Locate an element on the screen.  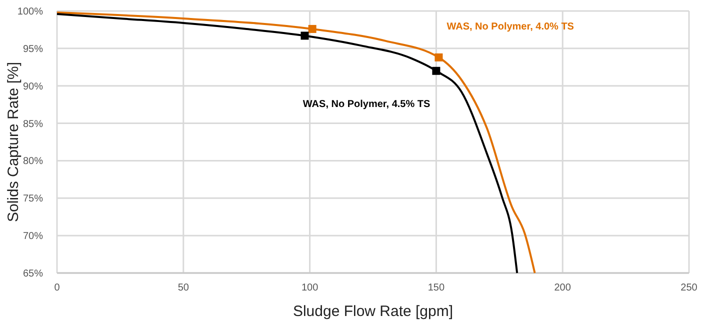
y-tick-label: 80% is located at coordinates (33, 162).